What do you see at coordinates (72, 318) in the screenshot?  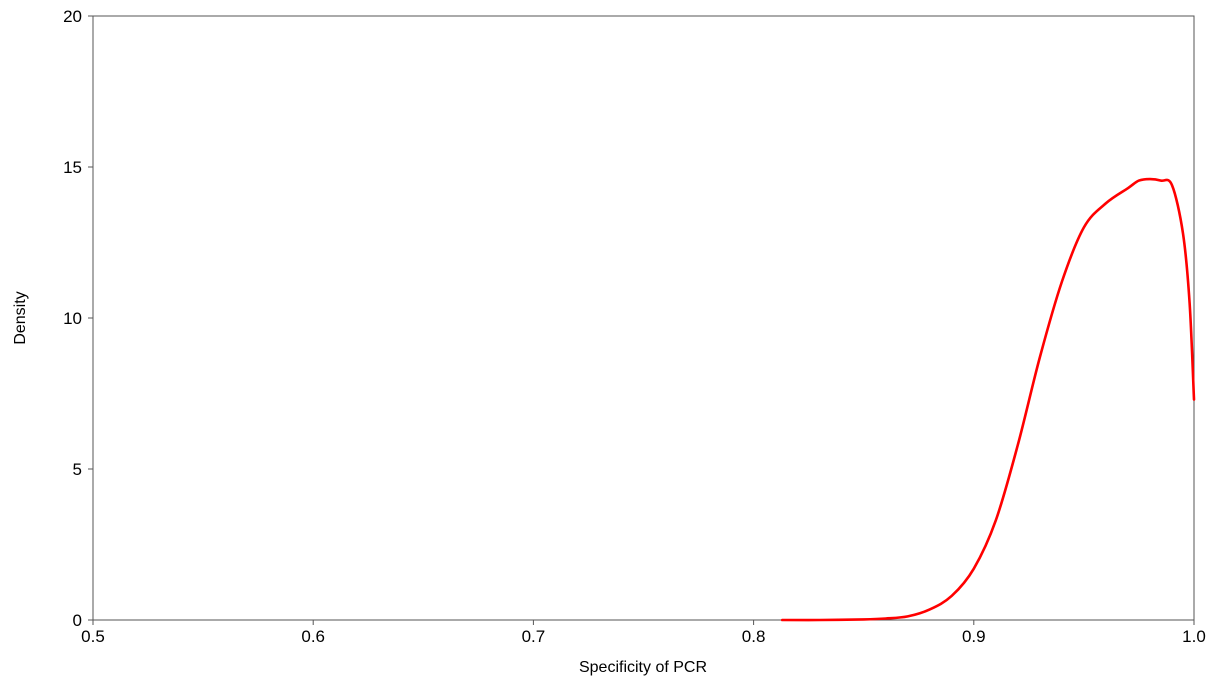 I see `y-tick-label: 10` at bounding box center [72, 318].